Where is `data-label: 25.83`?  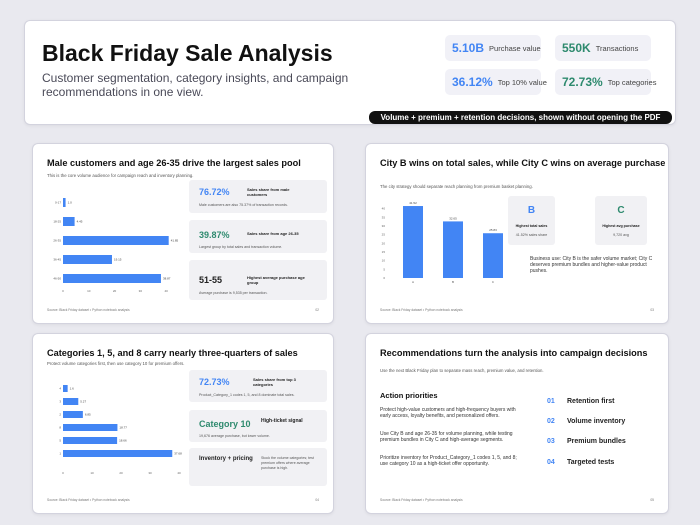 data-label: 25.83 is located at coordinates (493, 230).